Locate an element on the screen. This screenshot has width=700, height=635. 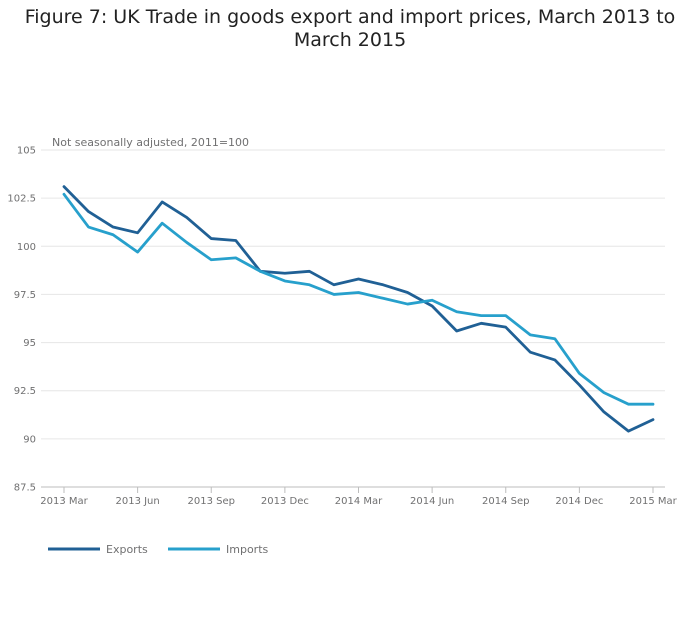
y-tick-label: 87.5 is located at coordinates (25, 488).